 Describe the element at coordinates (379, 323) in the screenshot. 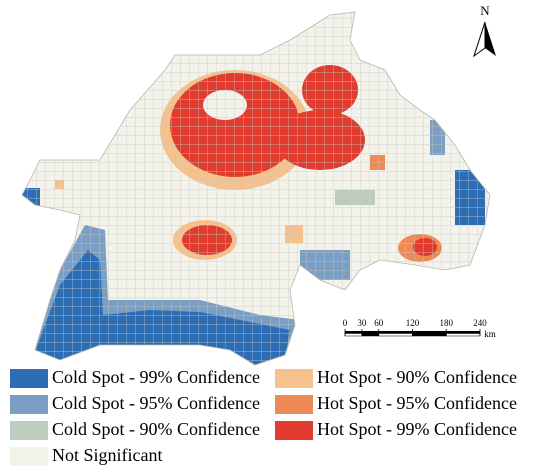

I see `scale-tick-label: 60` at that location.